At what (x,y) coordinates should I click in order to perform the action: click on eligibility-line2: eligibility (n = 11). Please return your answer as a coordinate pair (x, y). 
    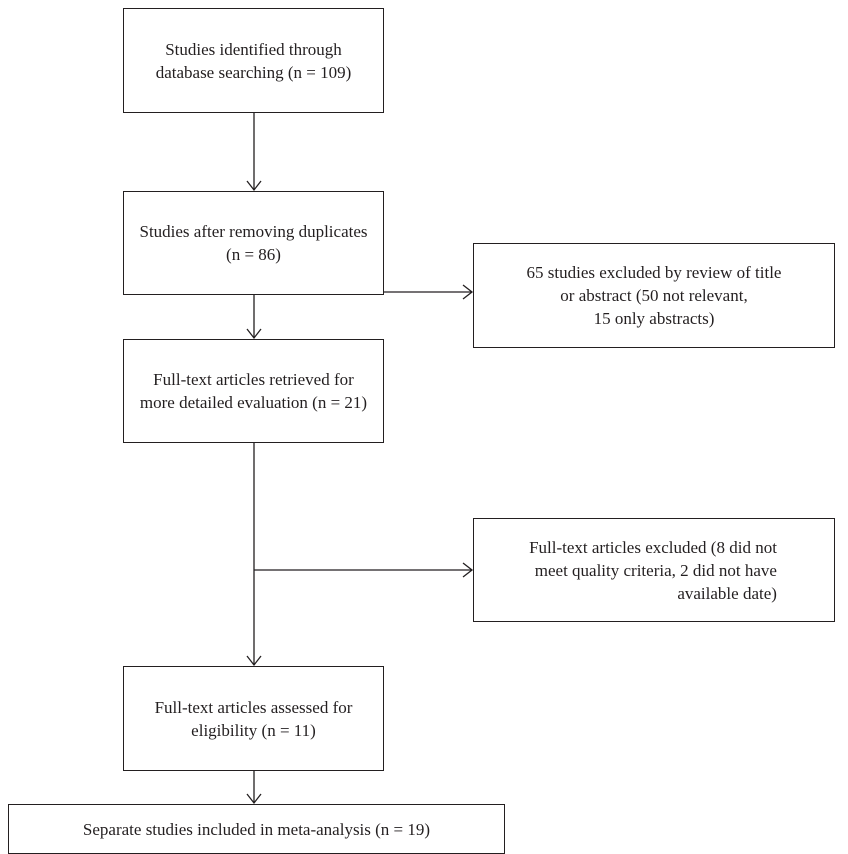
    Looking at the image, I should click on (253, 730).